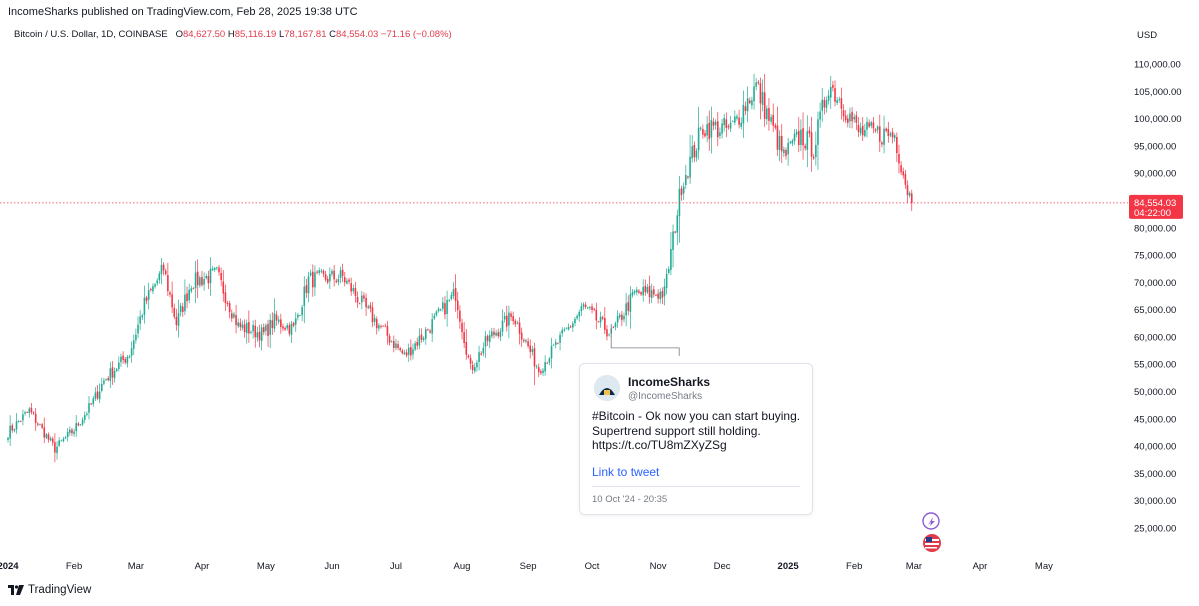 The width and height of the screenshot is (1199, 606). What do you see at coordinates (931, 534) in the screenshot?
I see `event-icons` at bounding box center [931, 534].